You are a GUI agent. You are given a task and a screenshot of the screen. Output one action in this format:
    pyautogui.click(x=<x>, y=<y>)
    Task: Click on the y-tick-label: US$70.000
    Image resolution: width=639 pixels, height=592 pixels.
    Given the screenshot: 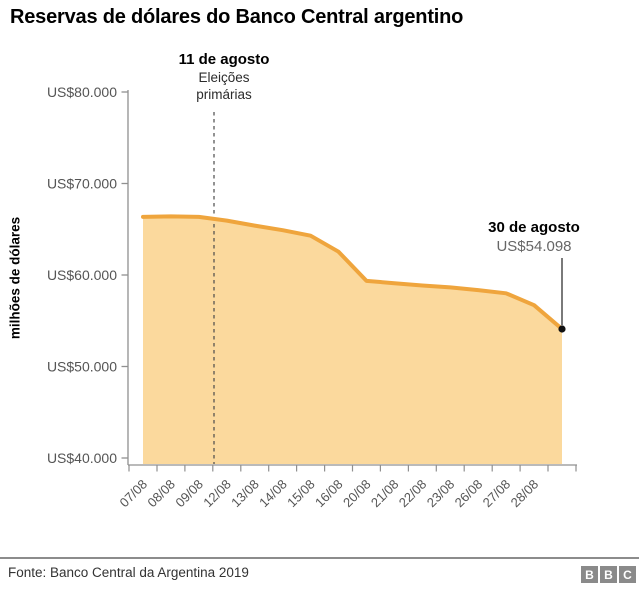 What is the action you would take?
    pyautogui.click(x=82, y=184)
    